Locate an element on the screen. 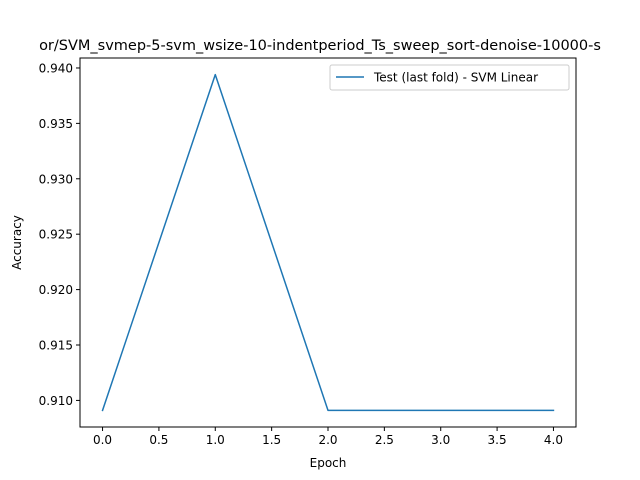 This screenshot has height=480, width=640. x-tick-label: 1.0 is located at coordinates (215, 440).